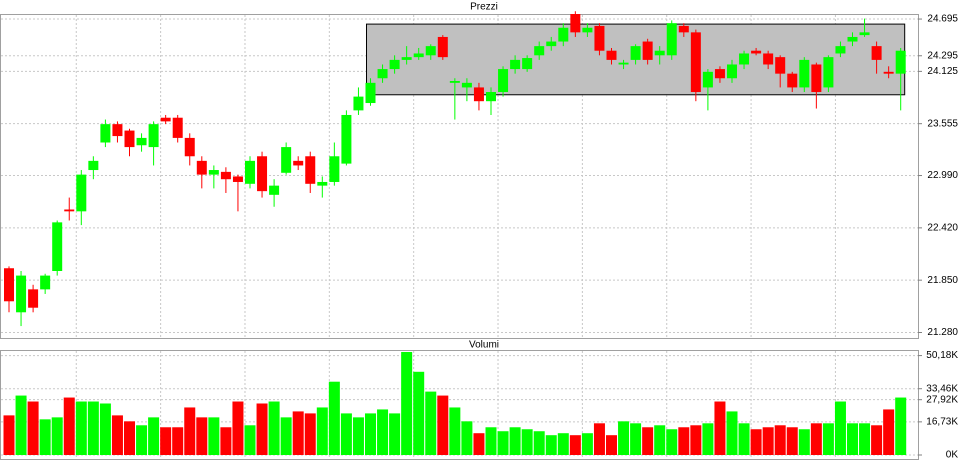  What do you see at coordinates (942, 388) in the screenshot?
I see `y-tick-label: 33,46K` at bounding box center [942, 388].